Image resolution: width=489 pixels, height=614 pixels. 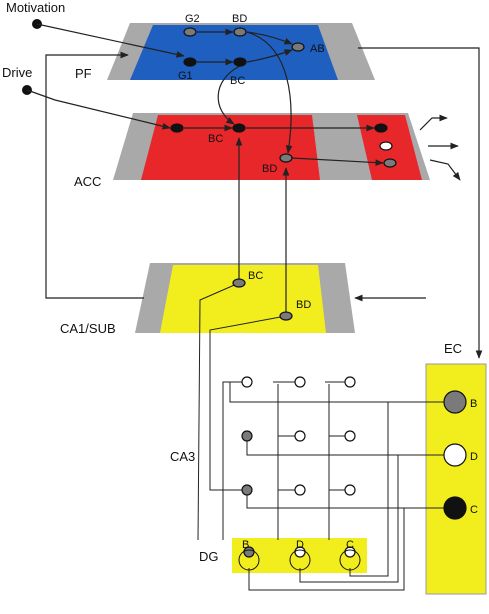 I want to click on pf-wires, so click(x=245, y=91).